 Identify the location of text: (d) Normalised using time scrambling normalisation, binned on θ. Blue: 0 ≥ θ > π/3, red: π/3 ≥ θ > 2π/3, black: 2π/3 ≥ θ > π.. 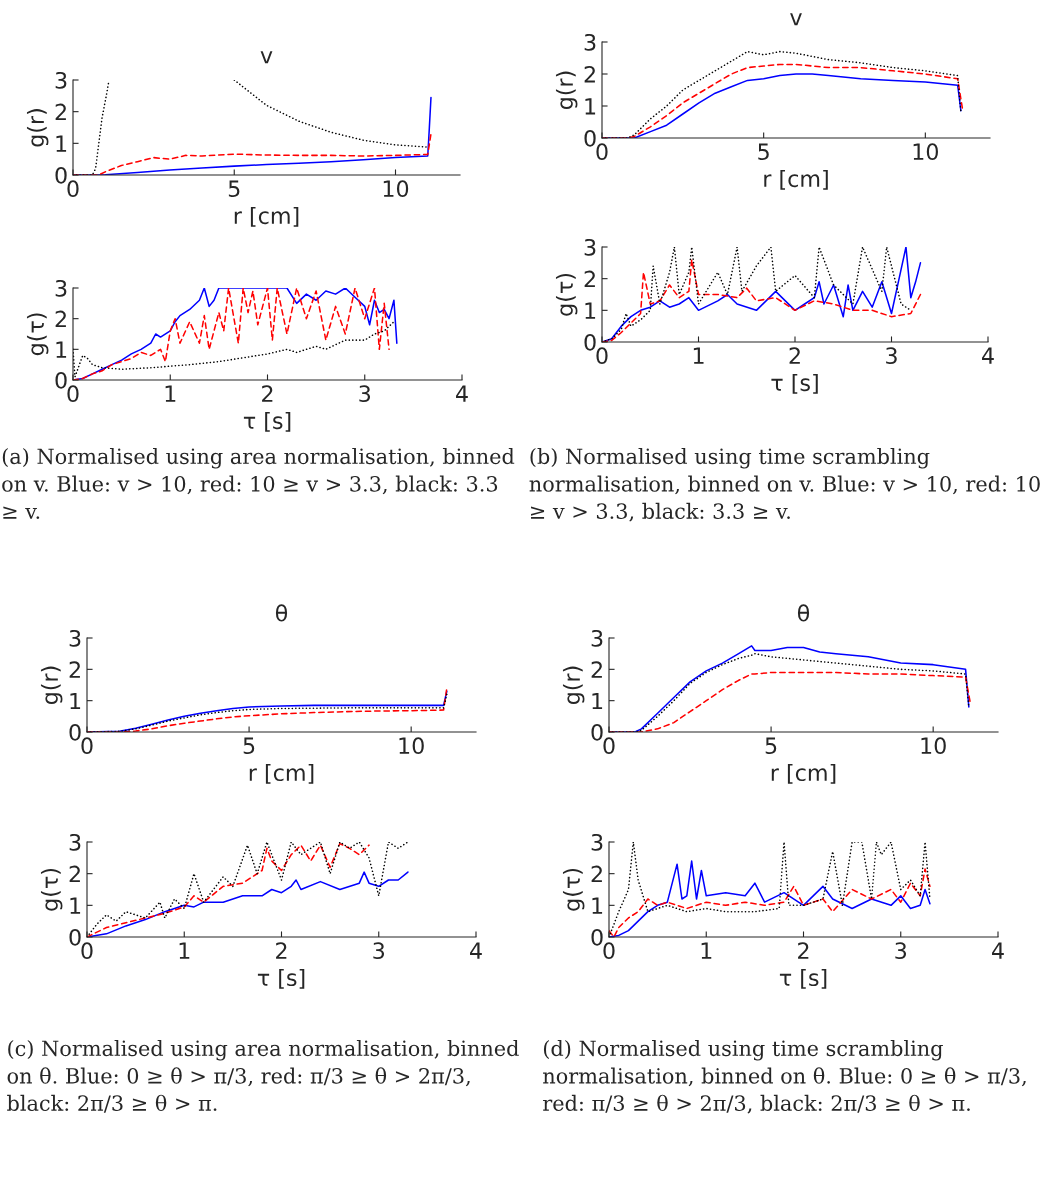
(784, 1077).